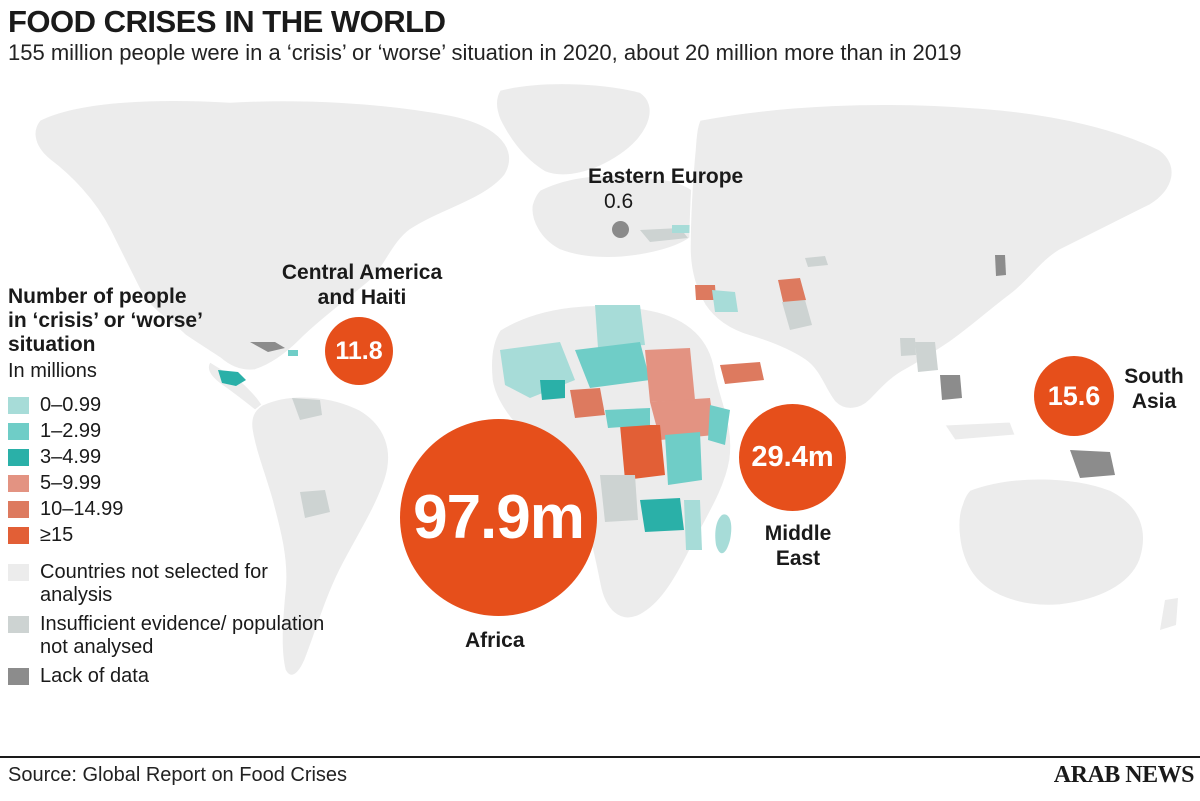  I want to click on zambia-zimbabwe, so click(662, 515).